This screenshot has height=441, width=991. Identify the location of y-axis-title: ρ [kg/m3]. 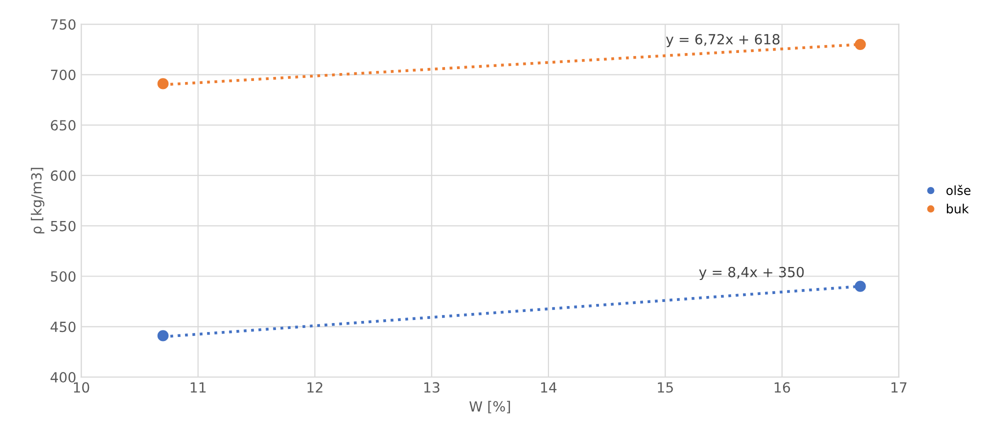
(37, 201).